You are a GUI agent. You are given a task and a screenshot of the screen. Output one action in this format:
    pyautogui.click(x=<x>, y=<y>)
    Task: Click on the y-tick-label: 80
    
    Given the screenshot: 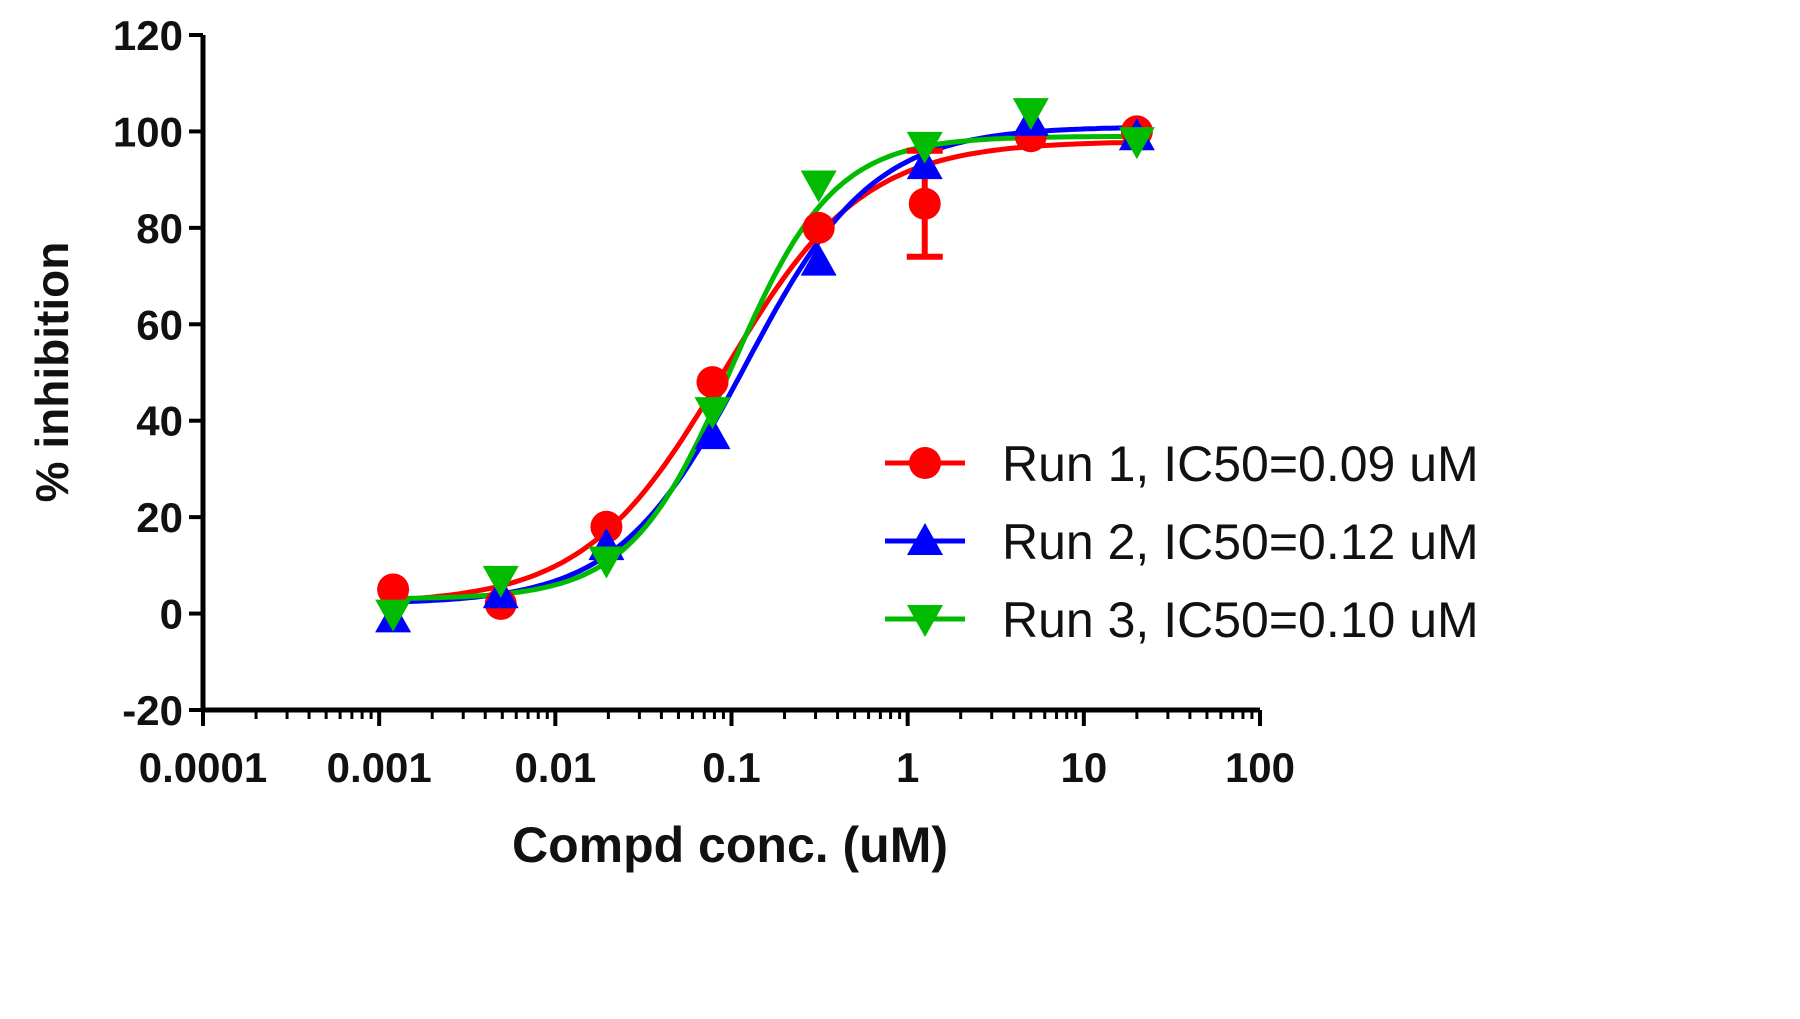 What is the action you would take?
    pyautogui.click(x=159, y=228)
    